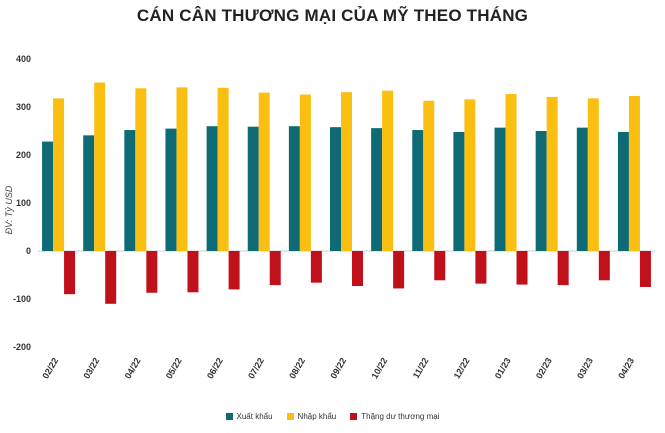 This screenshot has width=665, height=433. What do you see at coordinates (379, 368) in the screenshot?
I see `x-tick-label: 10/22` at bounding box center [379, 368].